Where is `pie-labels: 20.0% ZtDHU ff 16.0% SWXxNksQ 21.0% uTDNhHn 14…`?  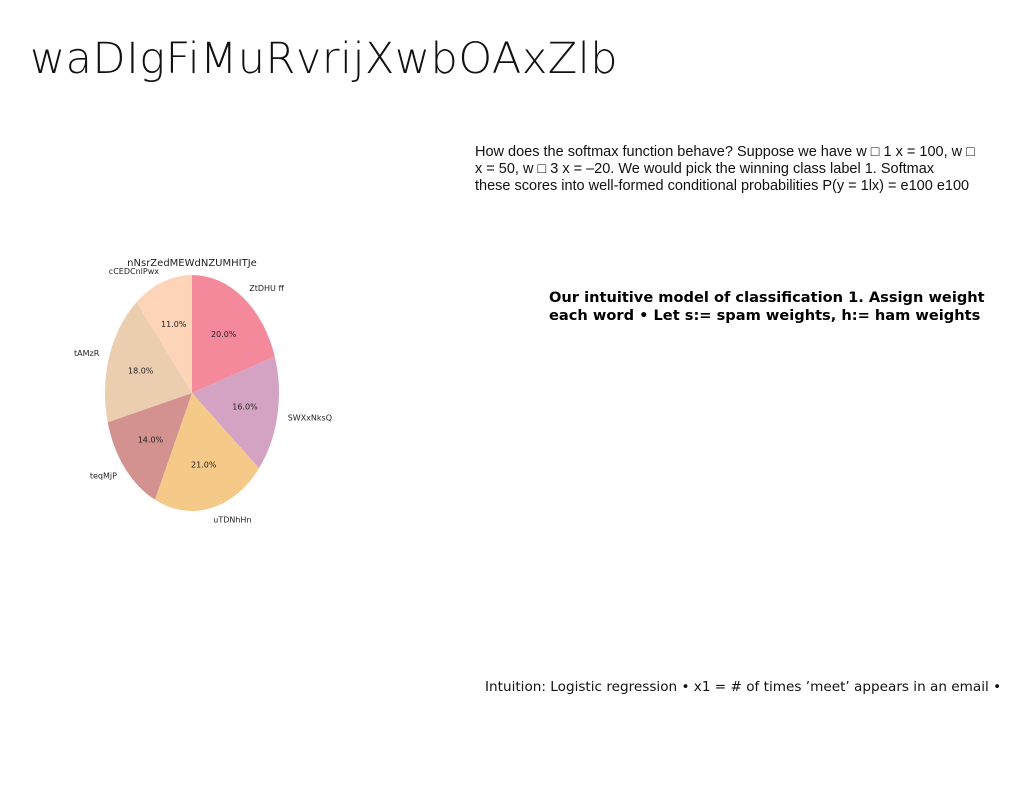 pie-labels: 20.0% ZtDHU ff 16.0% SWXxNksQ 21.0% uTDNhHn 14… is located at coordinates (203, 396).